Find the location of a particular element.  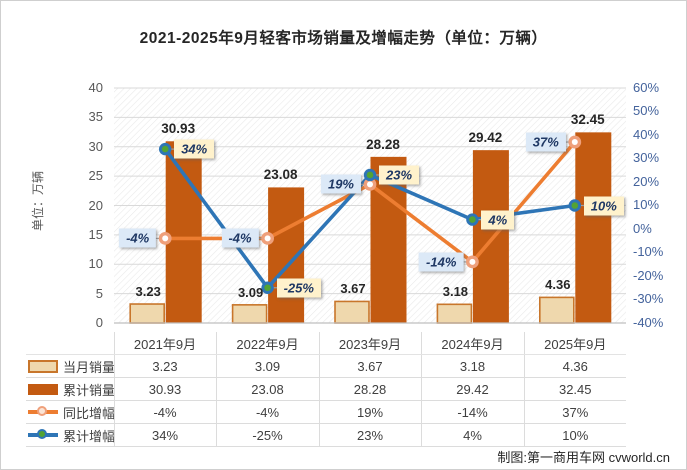

cell-cum-2023: 28.28 is located at coordinates (369, 389).